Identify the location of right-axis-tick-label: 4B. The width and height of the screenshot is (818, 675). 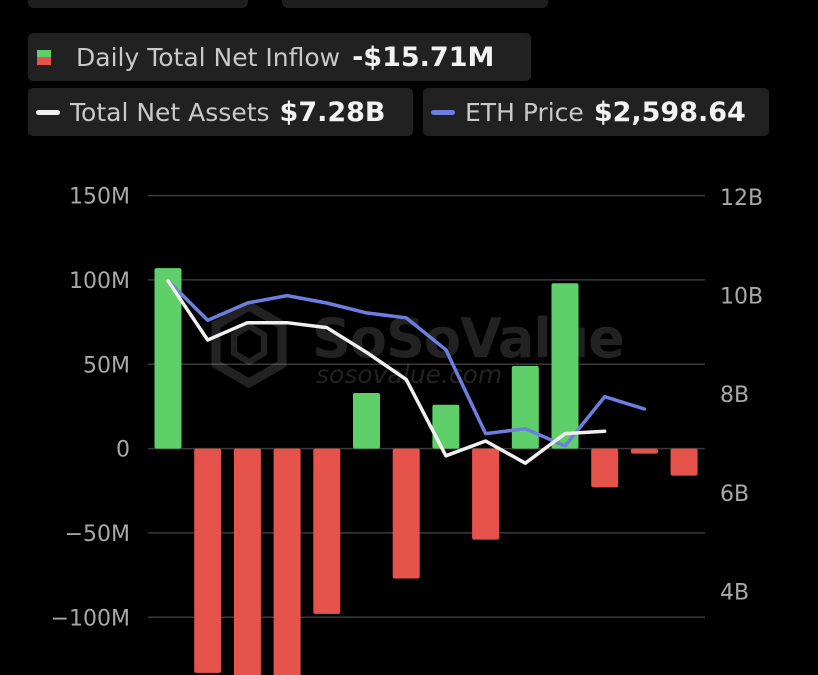
(734, 592).